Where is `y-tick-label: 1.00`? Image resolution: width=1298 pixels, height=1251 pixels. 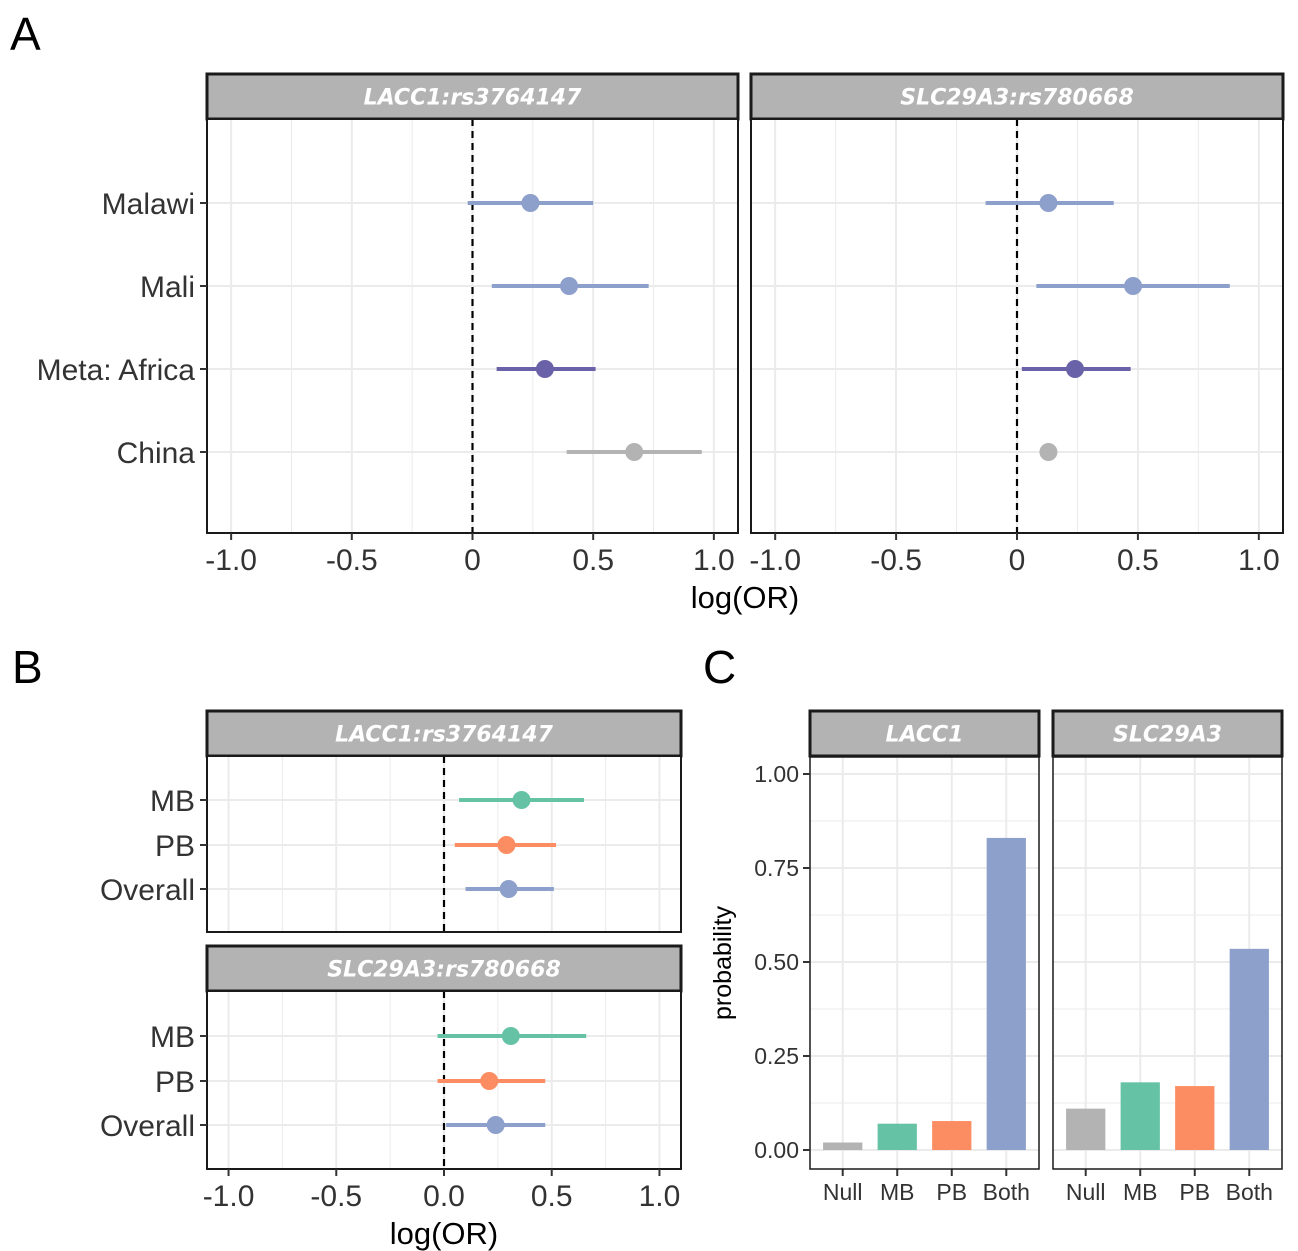
y-tick-label: 1.00 is located at coordinates (776, 774).